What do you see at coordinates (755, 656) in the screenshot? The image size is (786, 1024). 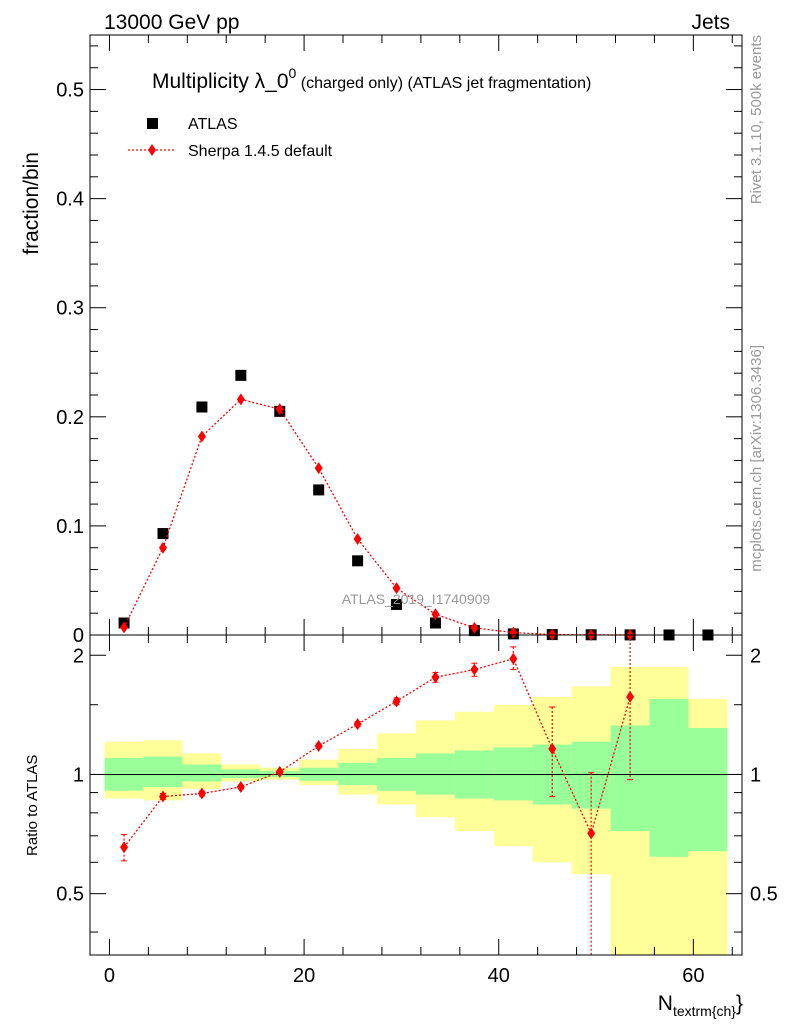 I see `ratio-ytick-label-right: 2` at bounding box center [755, 656].